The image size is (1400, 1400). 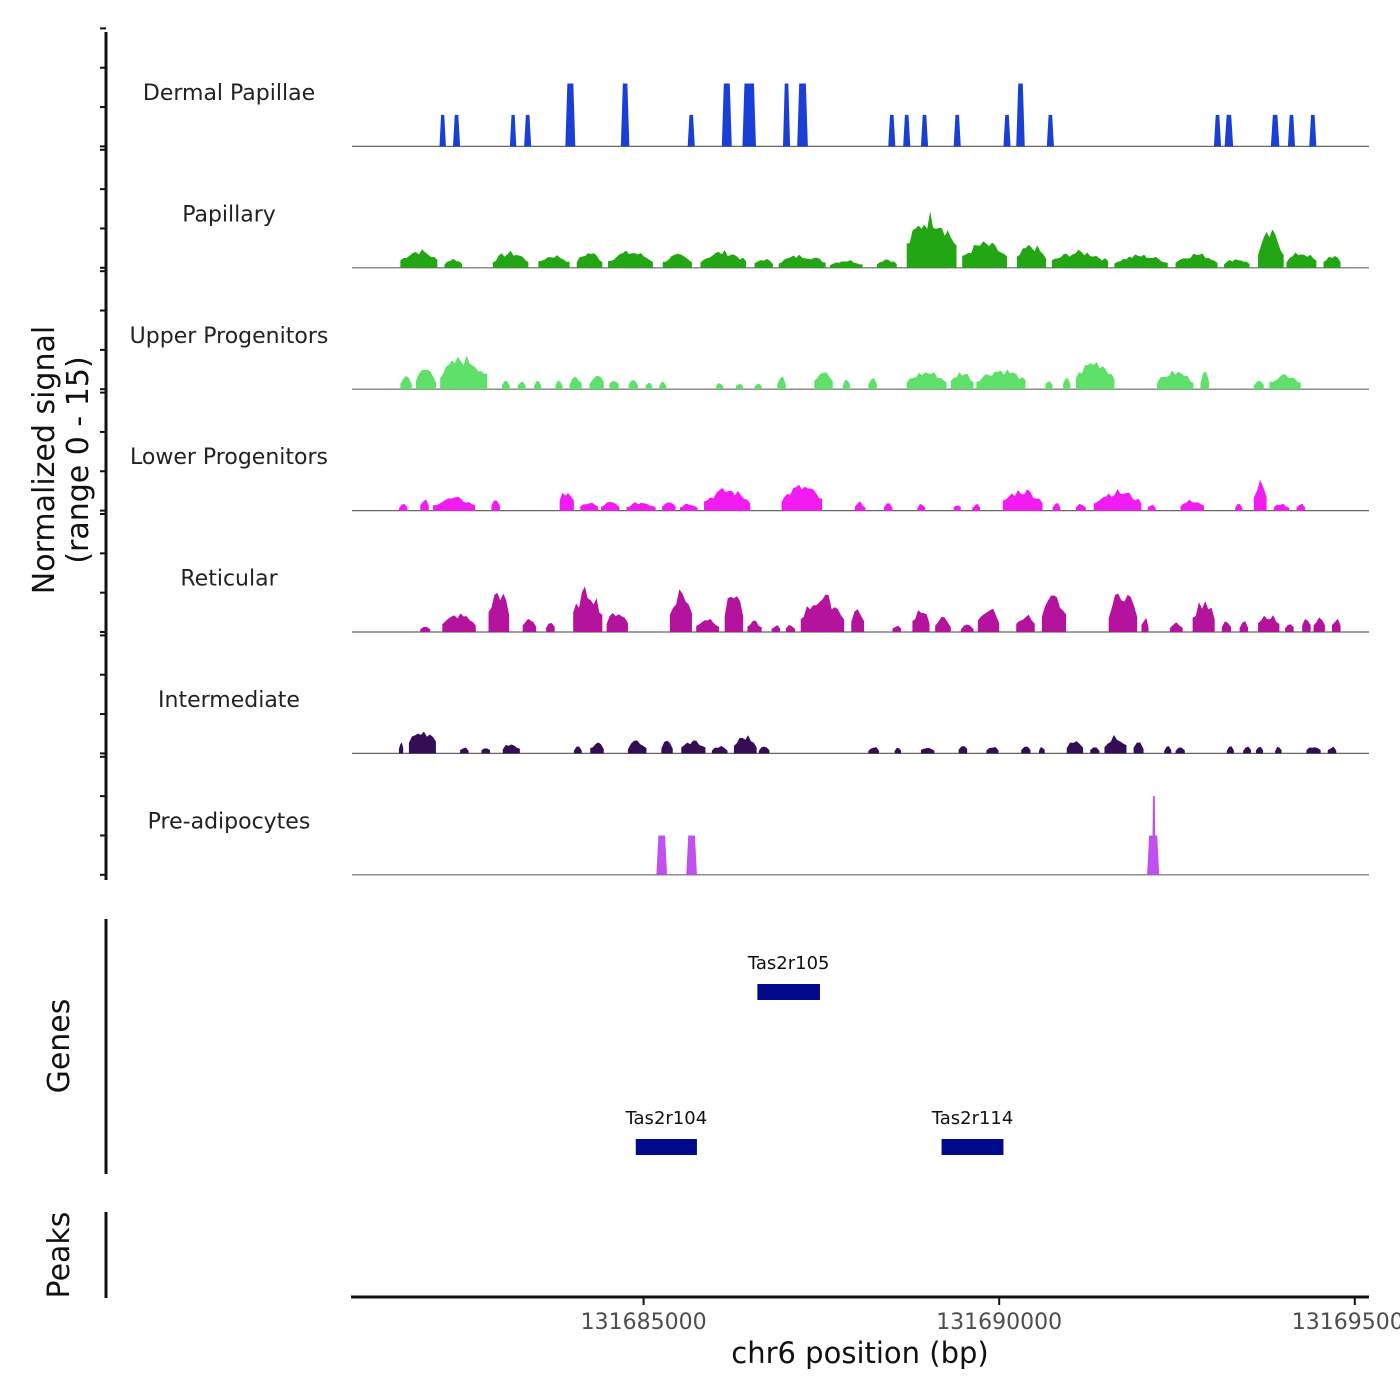 What do you see at coordinates (666, 1147) in the screenshot?
I see `gene-body` at bounding box center [666, 1147].